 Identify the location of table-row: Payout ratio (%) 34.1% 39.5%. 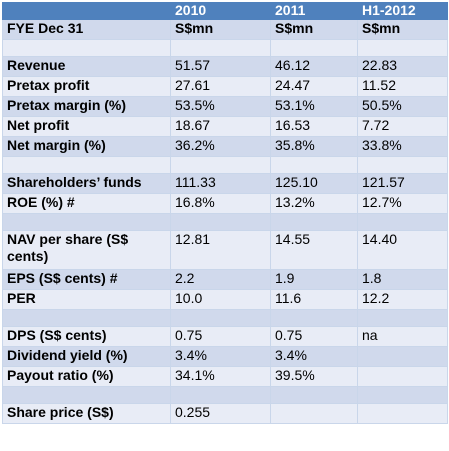
(225, 376).